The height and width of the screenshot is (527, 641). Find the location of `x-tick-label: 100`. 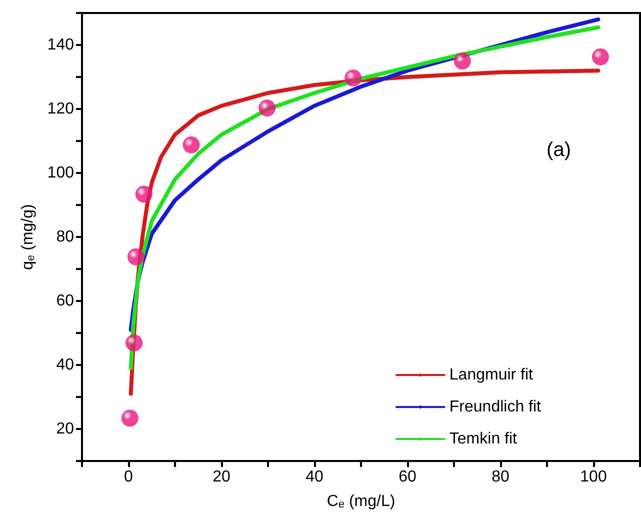

x-tick-label: 100 is located at coordinates (593, 477).